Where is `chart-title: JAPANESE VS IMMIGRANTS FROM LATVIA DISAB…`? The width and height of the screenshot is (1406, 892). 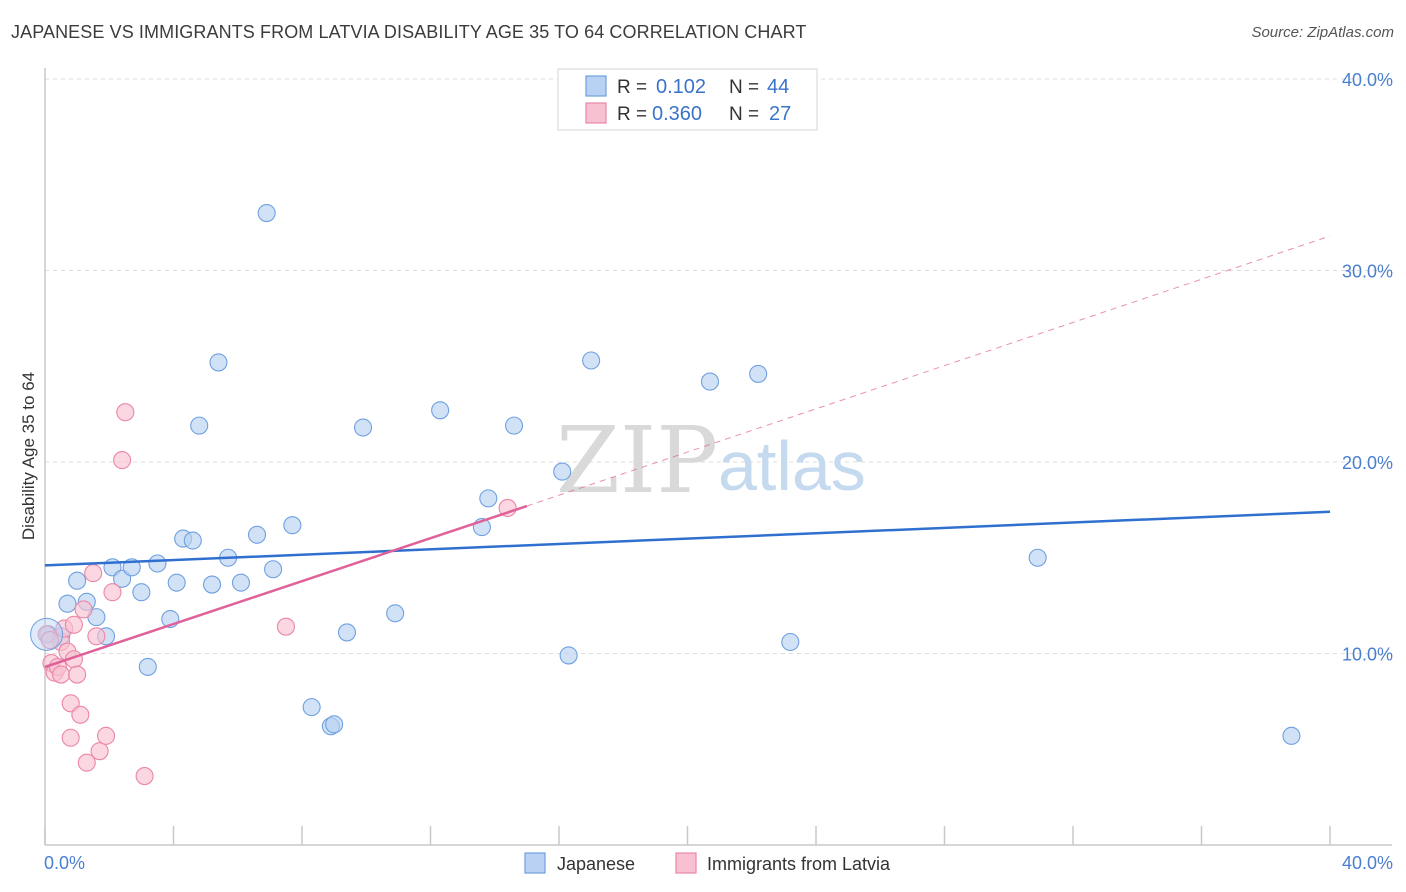
chart-title: JAPANESE VS IMMIGRANTS FROM LATVIA DISAB… is located at coordinates (409, 32).